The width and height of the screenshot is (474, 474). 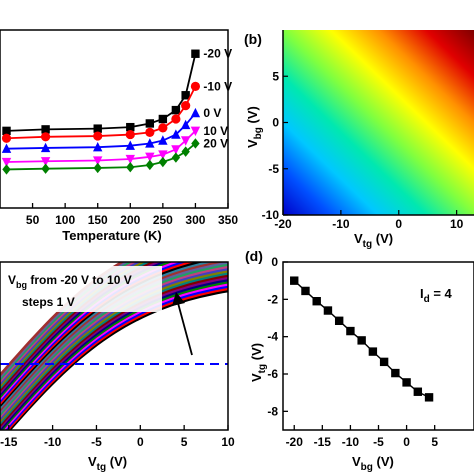 What do you see at coordinates (9, 442) in the screenshot?
I see `panel-c-x-tick-label: -15` at bounding box center [9, 442].